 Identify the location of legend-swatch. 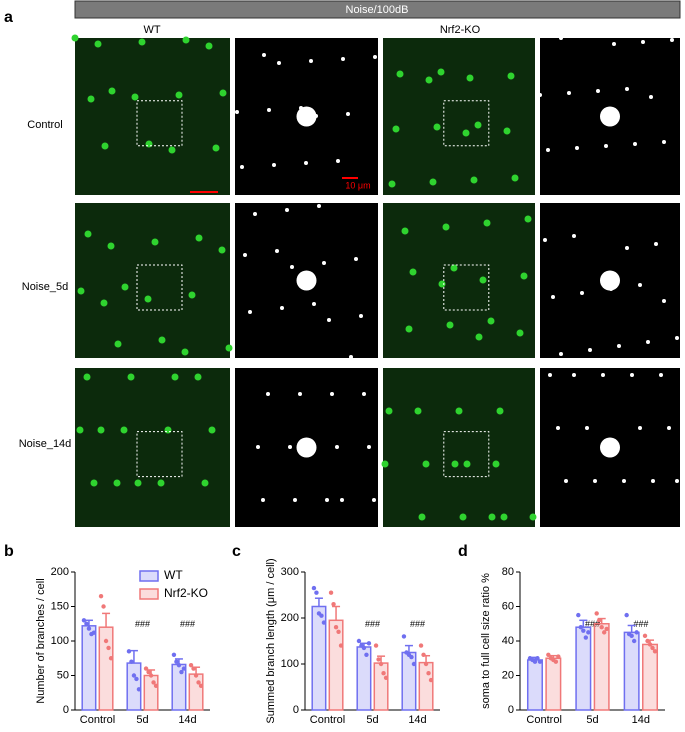
(149, 576).